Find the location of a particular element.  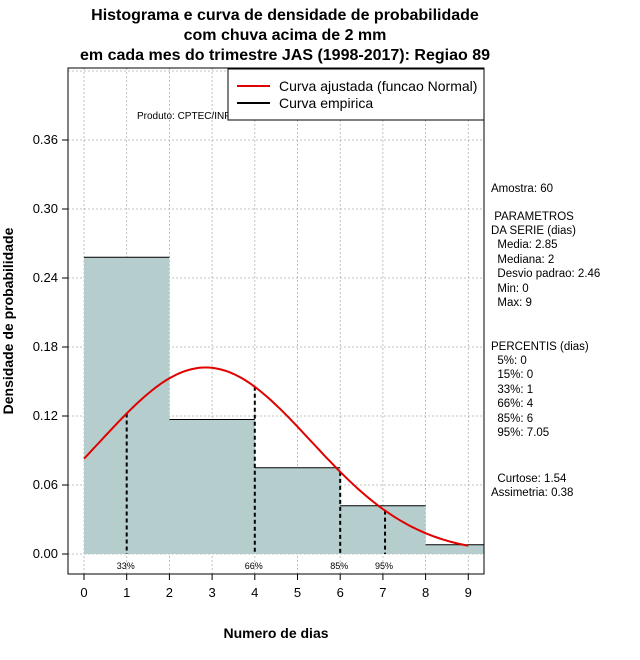

stat-percentis-header: PERCENTIS (dias) is located at coordinates (540, 347).